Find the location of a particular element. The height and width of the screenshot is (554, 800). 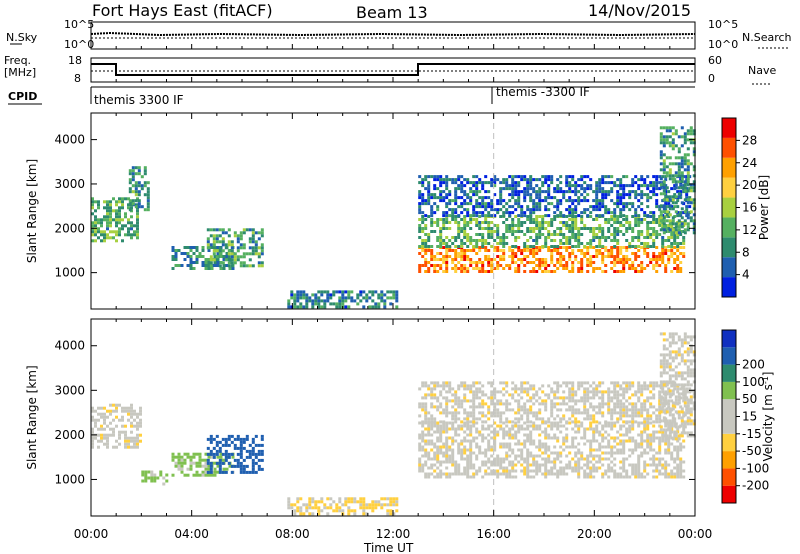

nsky-trace is located at coordinates (393, 34).